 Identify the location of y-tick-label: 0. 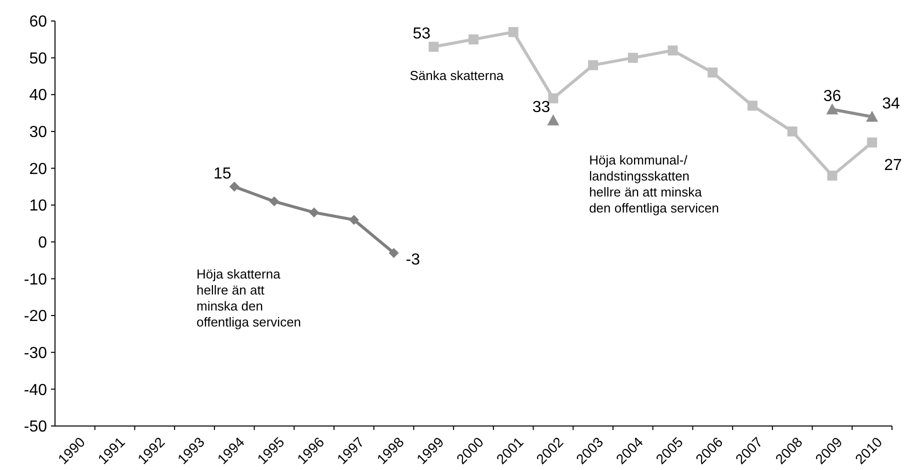
(43, 243).